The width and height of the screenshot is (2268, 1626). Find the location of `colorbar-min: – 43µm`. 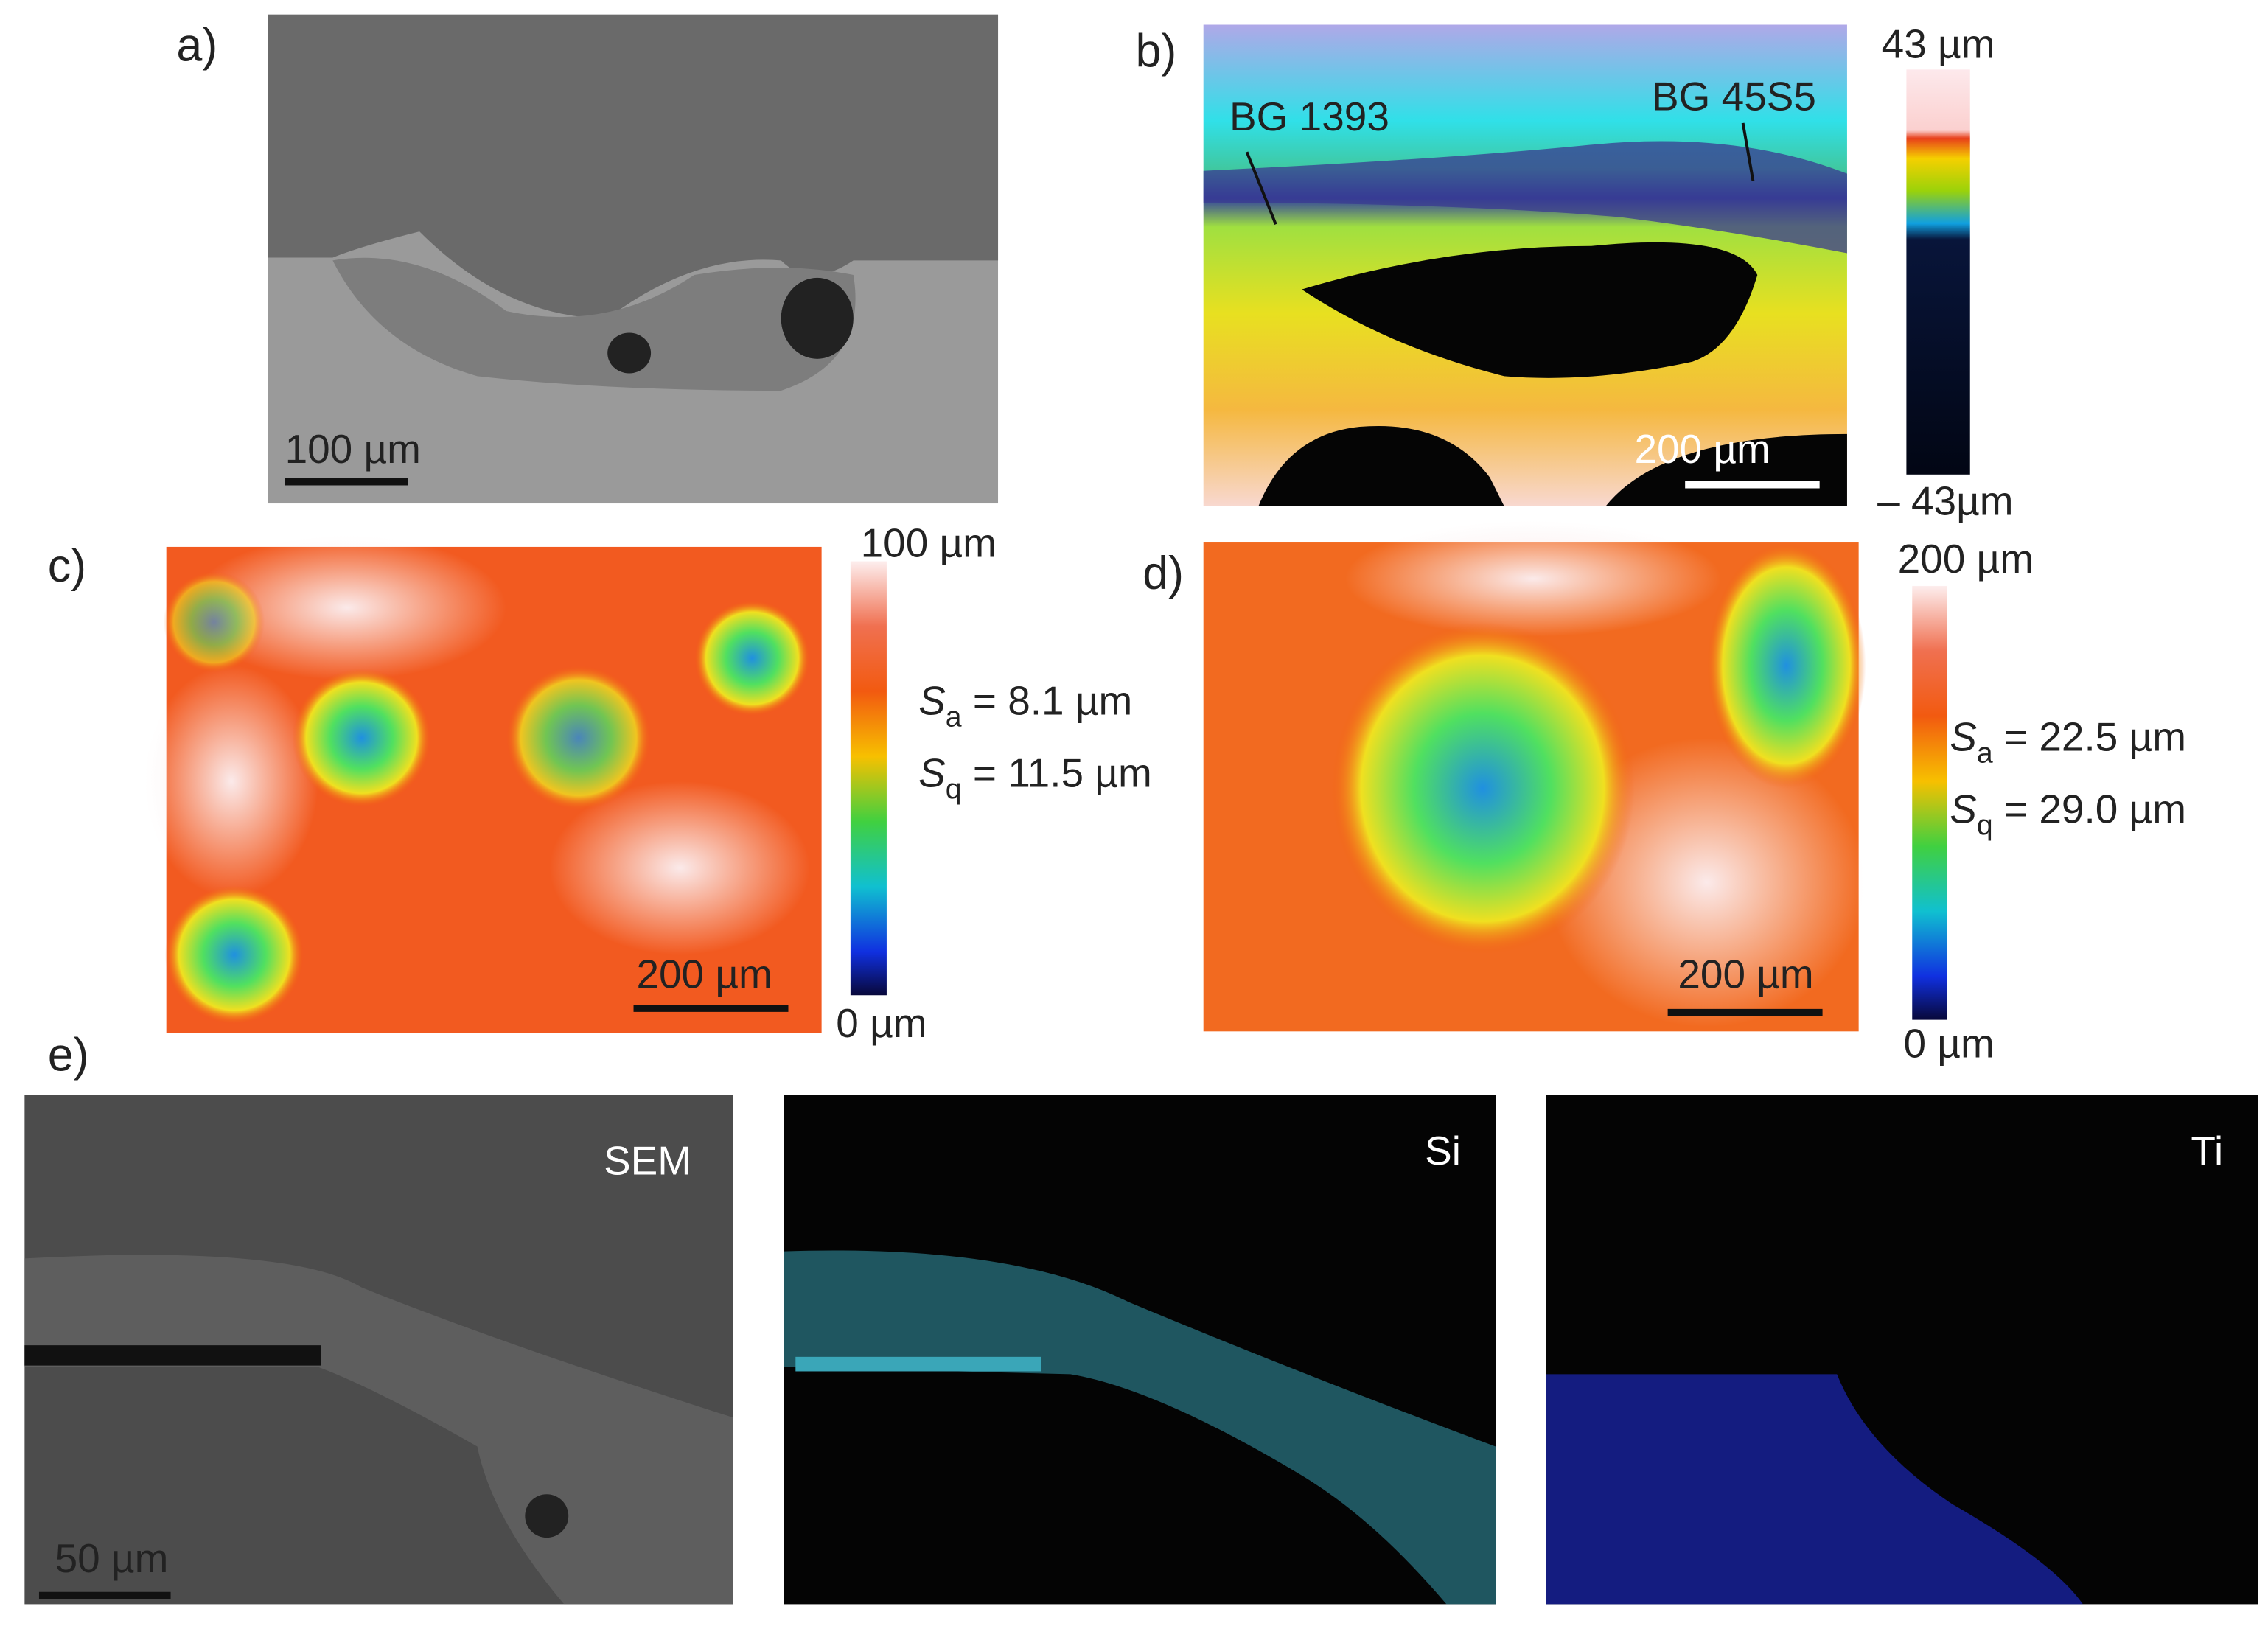

colorbar-min: – 43µm is located at coordinates (1945, 501).